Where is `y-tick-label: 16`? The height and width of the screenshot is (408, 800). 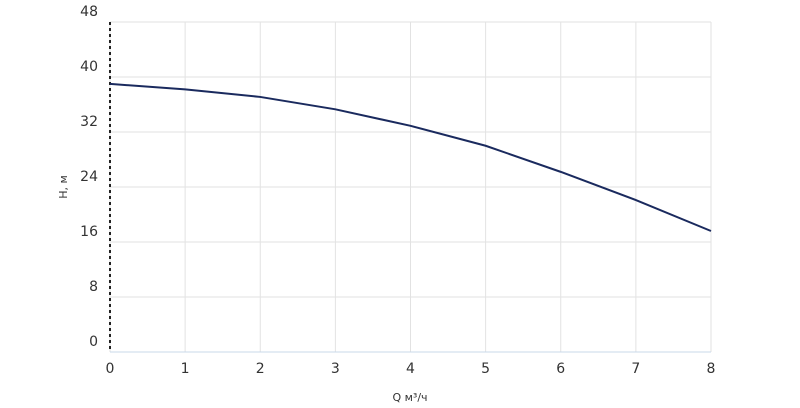 y-tick-label: 16 is located at coordinates (89, 232).